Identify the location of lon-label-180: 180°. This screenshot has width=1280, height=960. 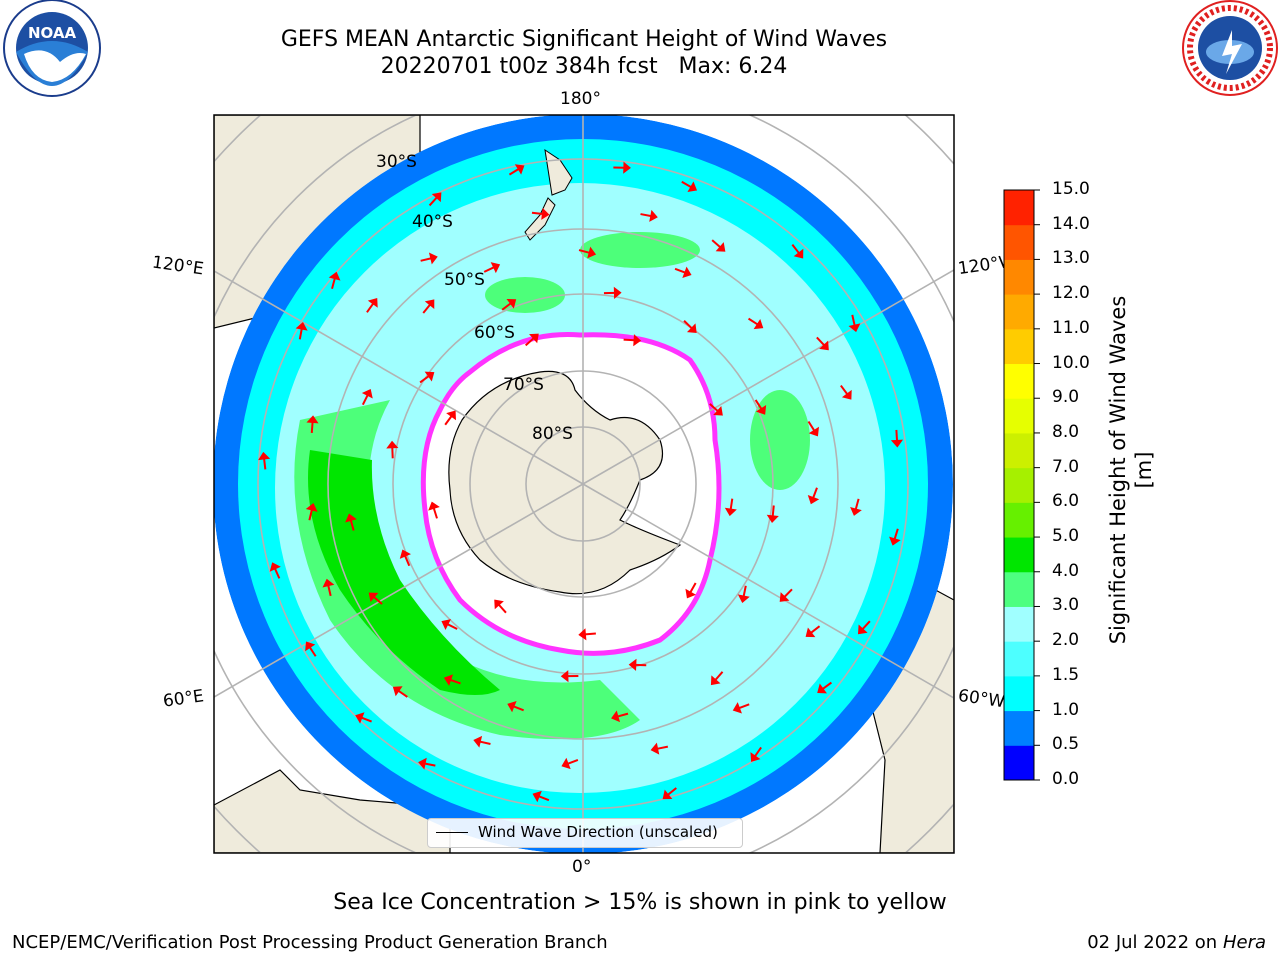
(580, 99).